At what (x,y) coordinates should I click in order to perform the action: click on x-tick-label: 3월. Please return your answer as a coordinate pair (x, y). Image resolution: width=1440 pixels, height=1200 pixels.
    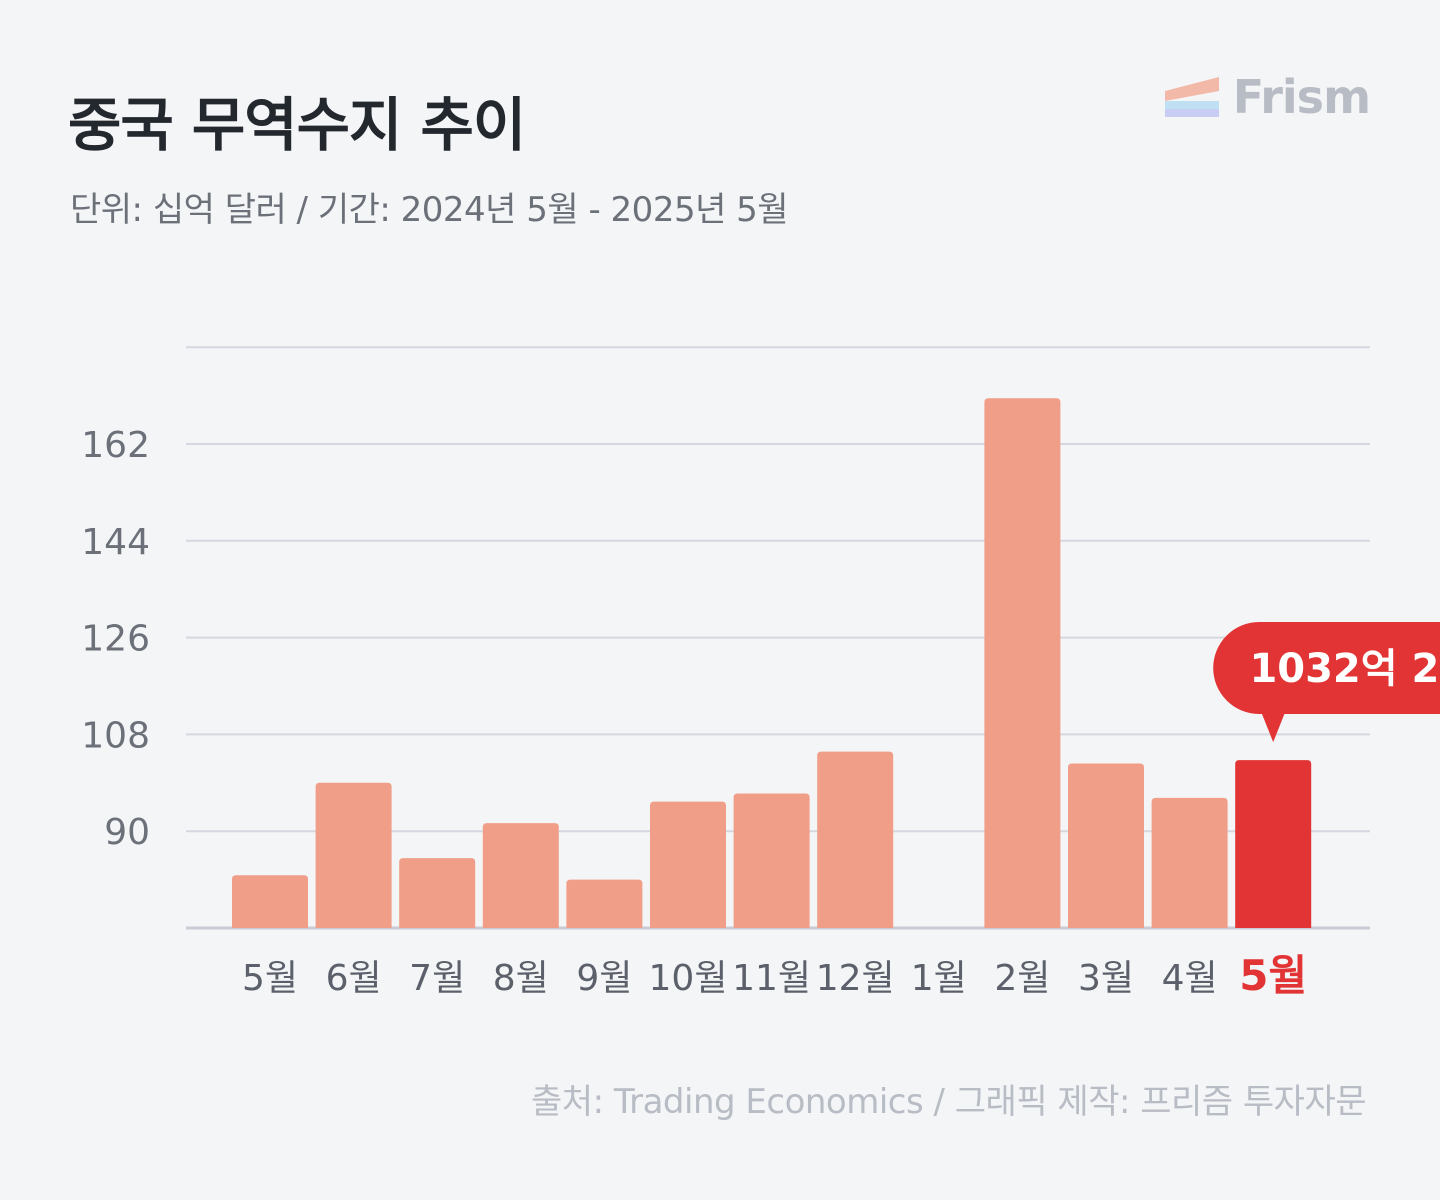
    Looking at the image, I should click on (1106, 978).